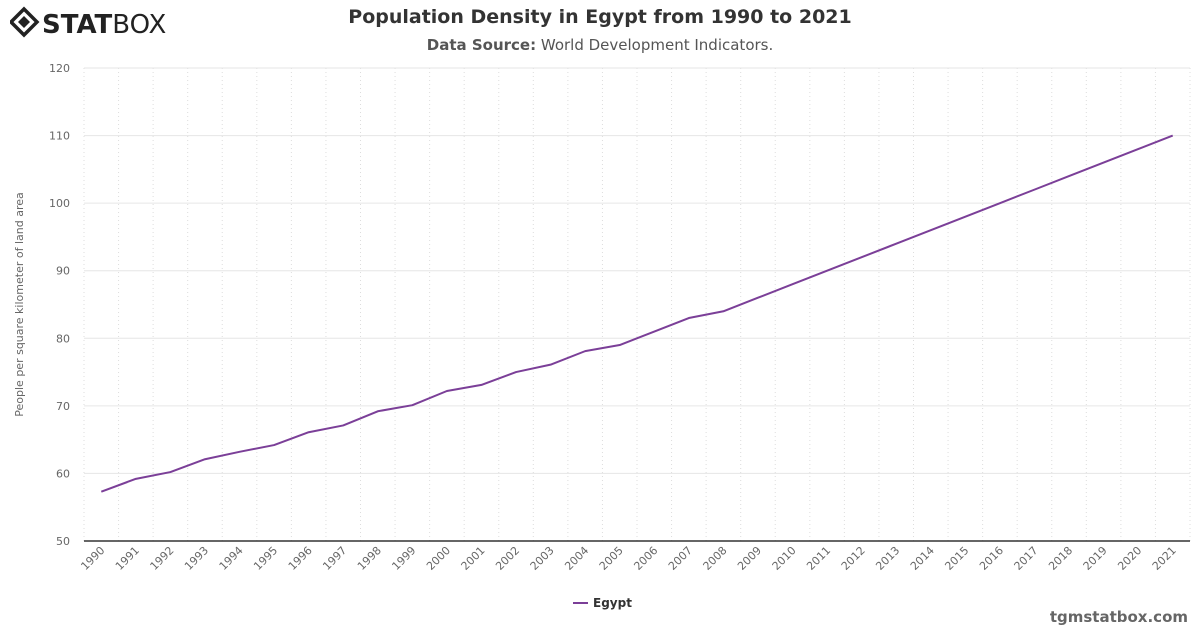 This screenshot has height=630, width=1200. Describe the element at coordinates (680, 558) in the screenshot. I see `x-tick-label: 2007` at that location.